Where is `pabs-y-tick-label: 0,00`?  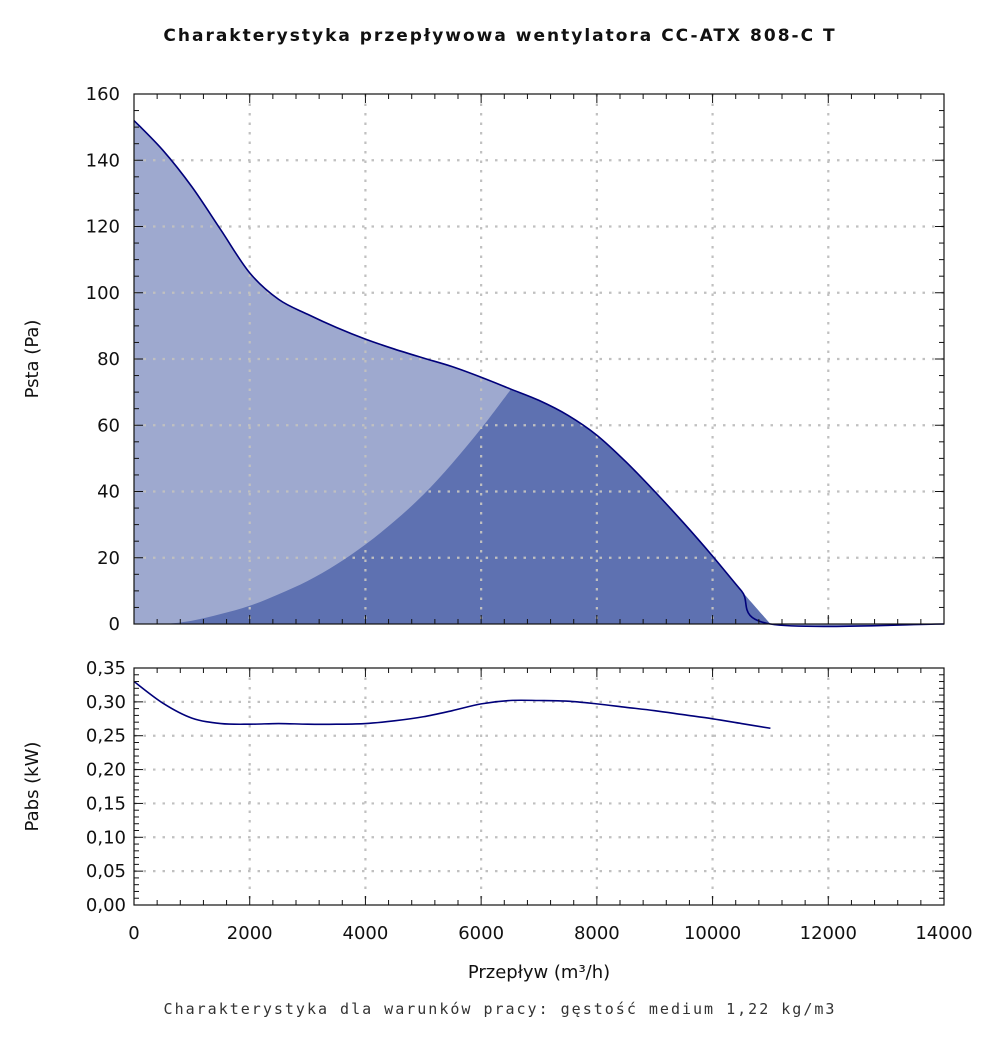
pabs-y-tick-label: 0,00 is located at coordinates (106, 905).